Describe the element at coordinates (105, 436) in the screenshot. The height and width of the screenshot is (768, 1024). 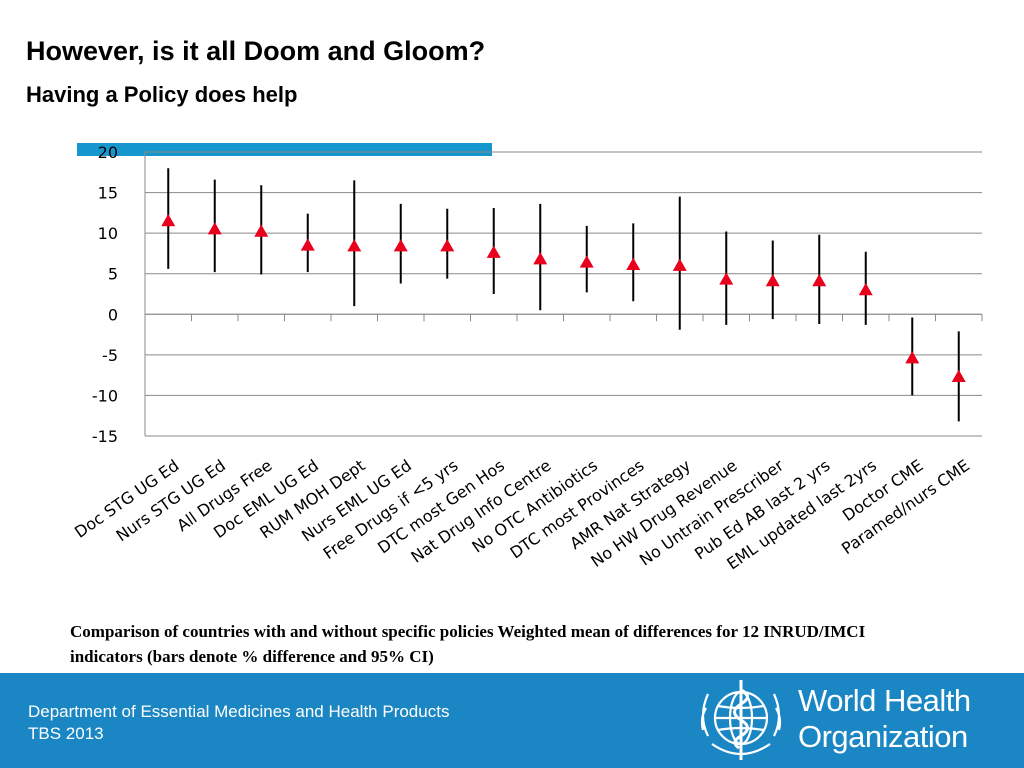
I see `y-tick-label: -15` at that location.